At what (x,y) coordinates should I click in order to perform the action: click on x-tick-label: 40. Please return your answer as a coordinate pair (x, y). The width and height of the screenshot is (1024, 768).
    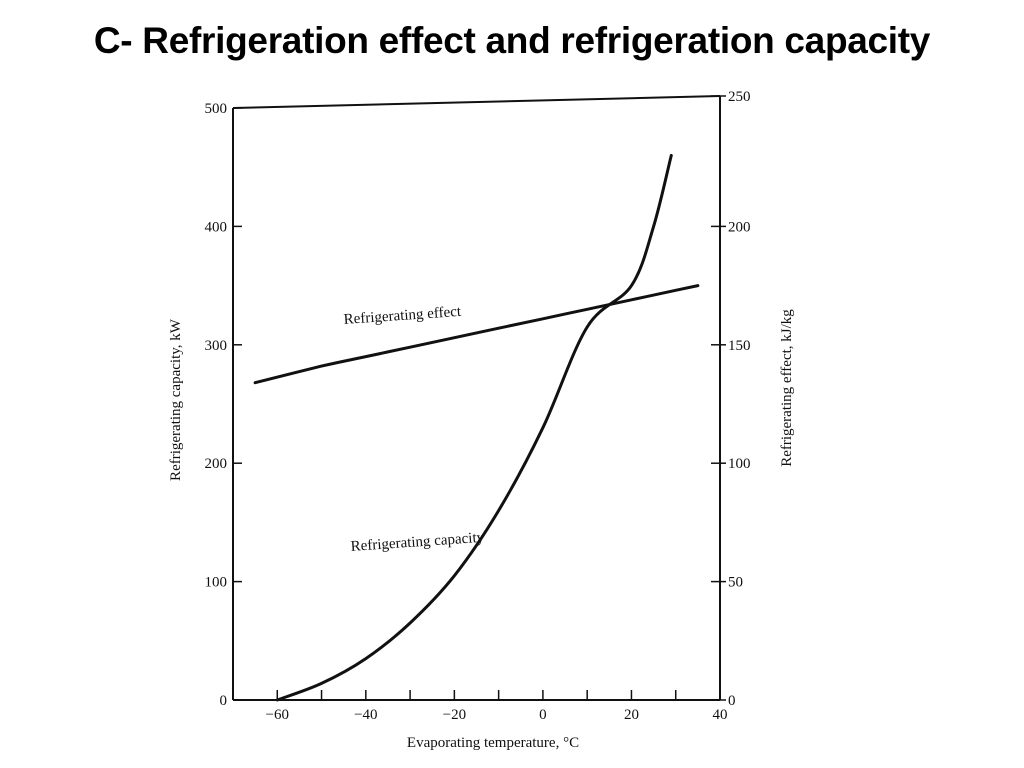
    Looking at the image, I should click on (720, 715).